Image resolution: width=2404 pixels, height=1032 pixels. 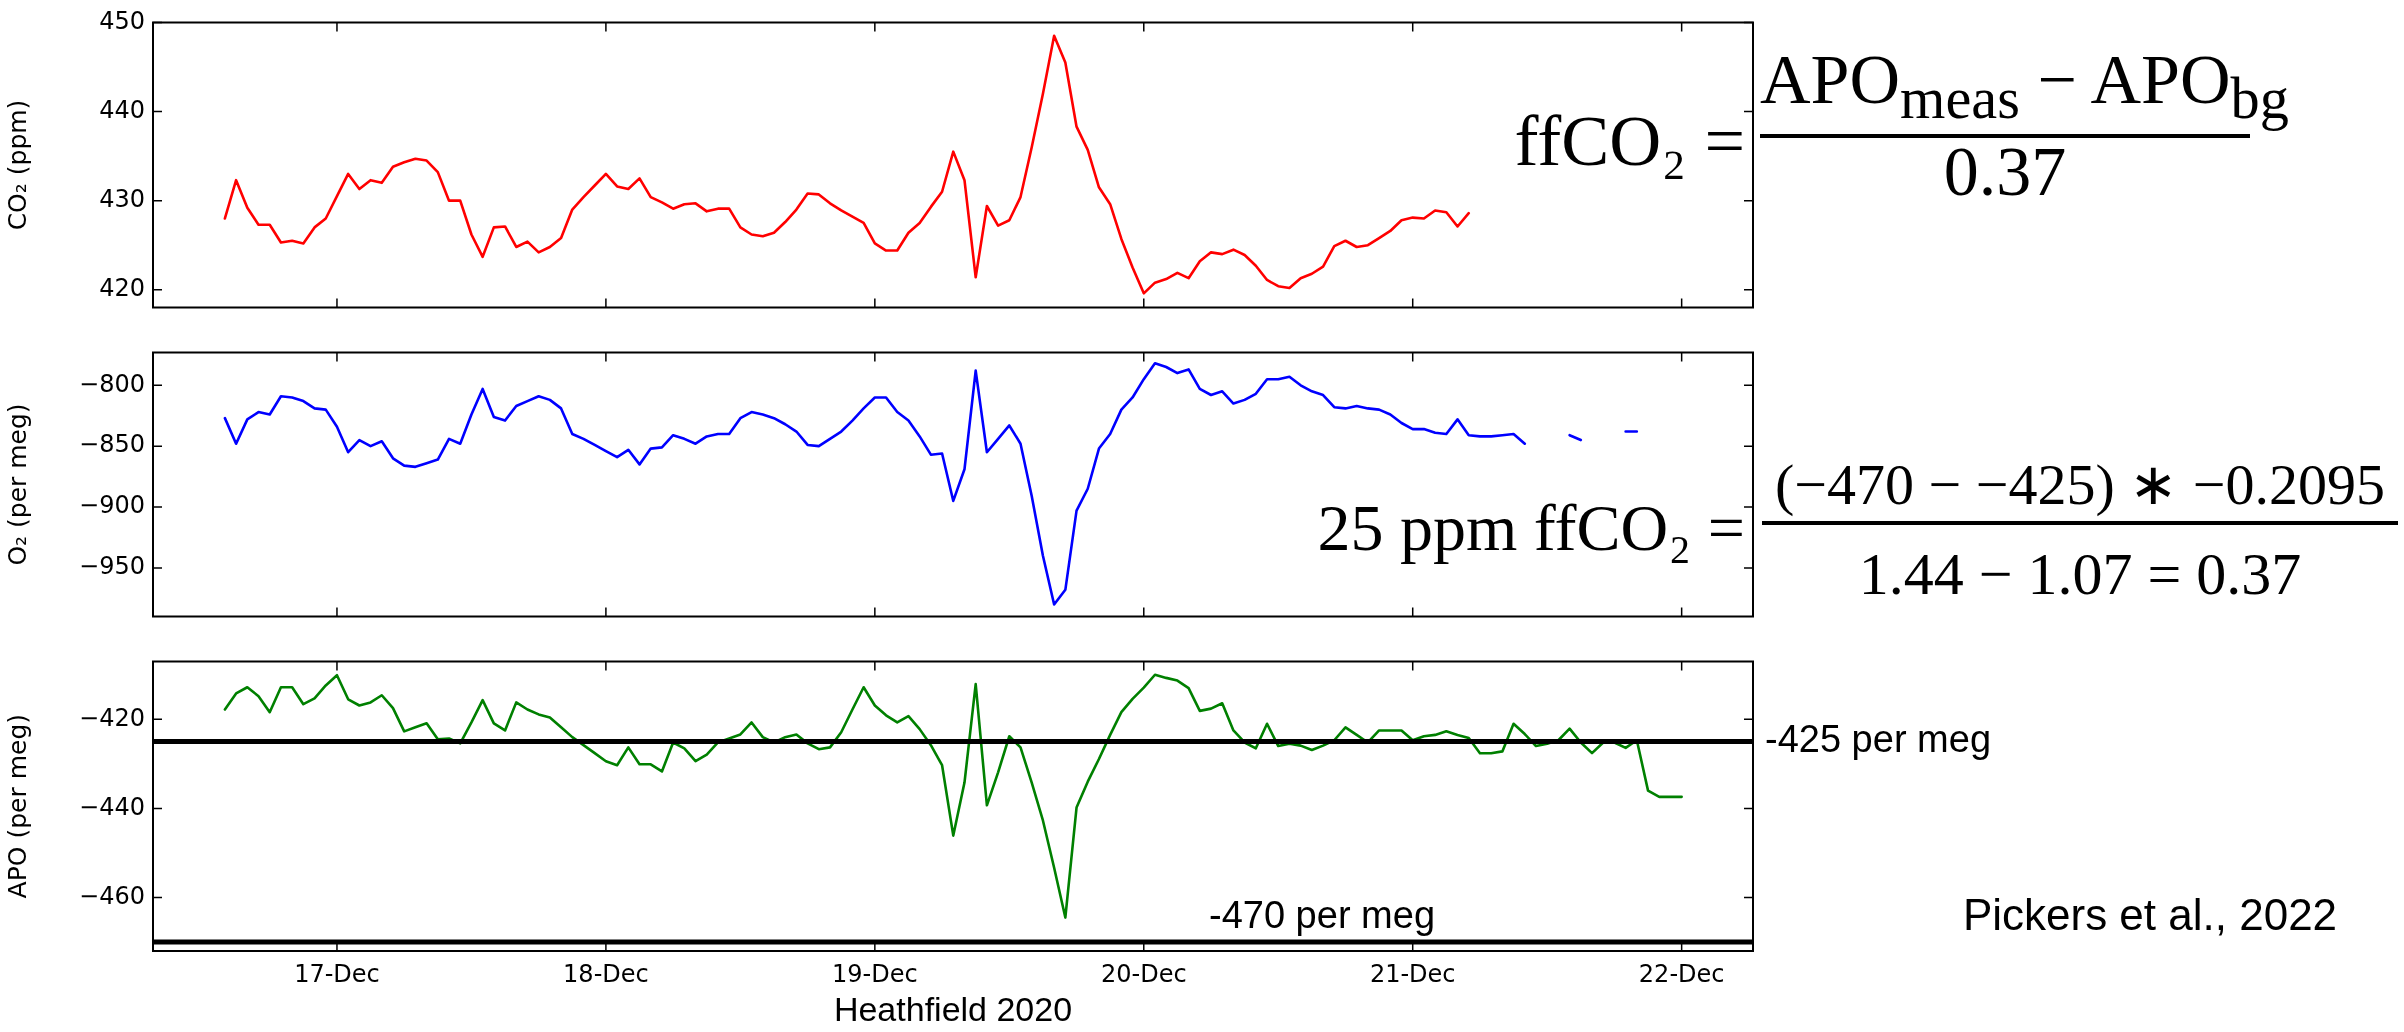 What do you see at coordinates (337, 973) in the screenshot?
I see `x-tick-label: 17-Dec` at bounding box center [337, 973].